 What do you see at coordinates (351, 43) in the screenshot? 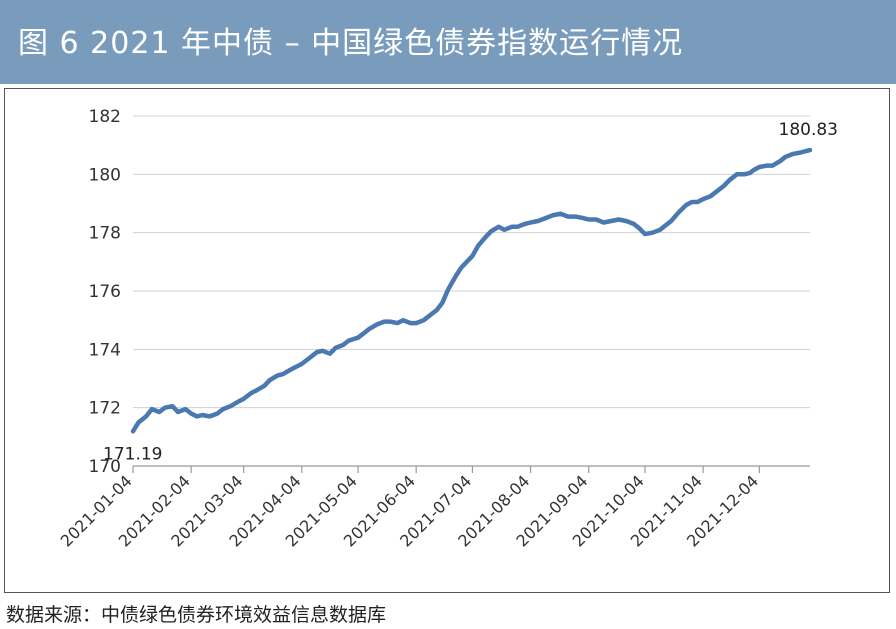
I see `figure-title: 图 6 2021 年中债 – 中国绿色债券指数运行情况` at bounding box center [351, 43].